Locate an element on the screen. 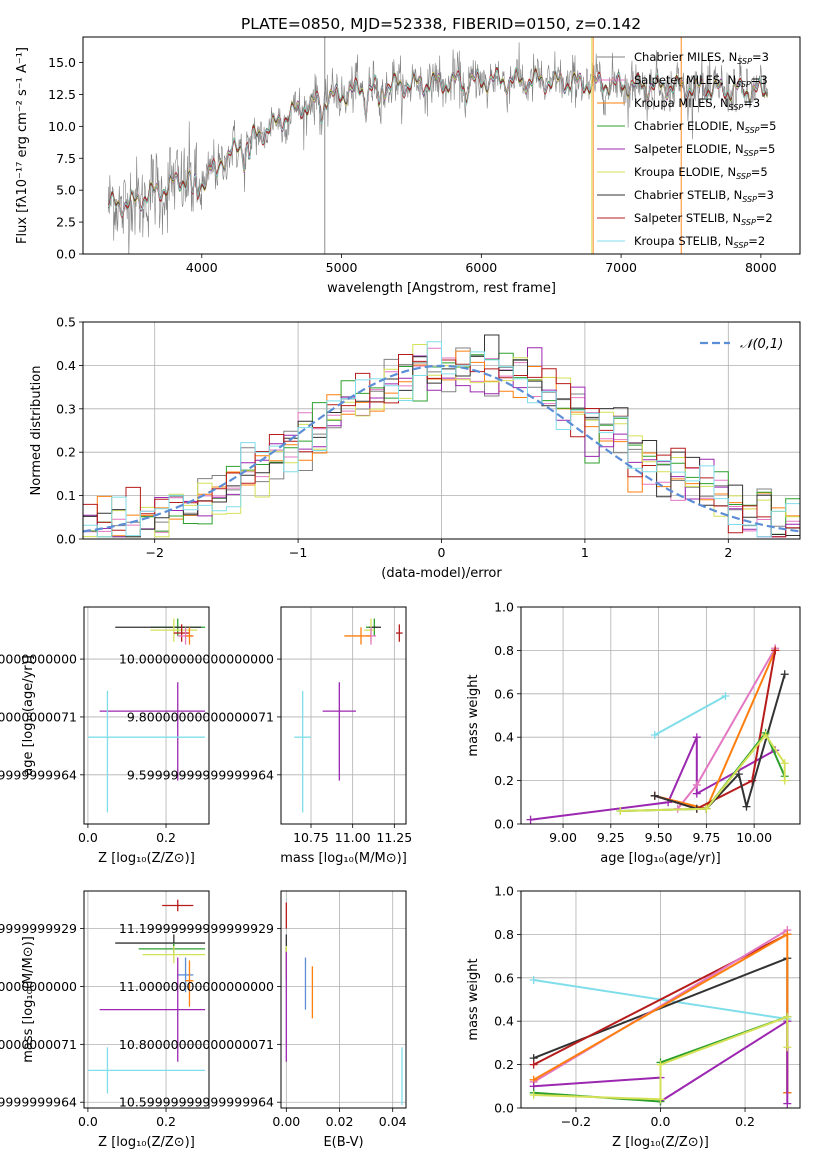  x-tick-label: 9.75 is located at coordinates (706, 837).